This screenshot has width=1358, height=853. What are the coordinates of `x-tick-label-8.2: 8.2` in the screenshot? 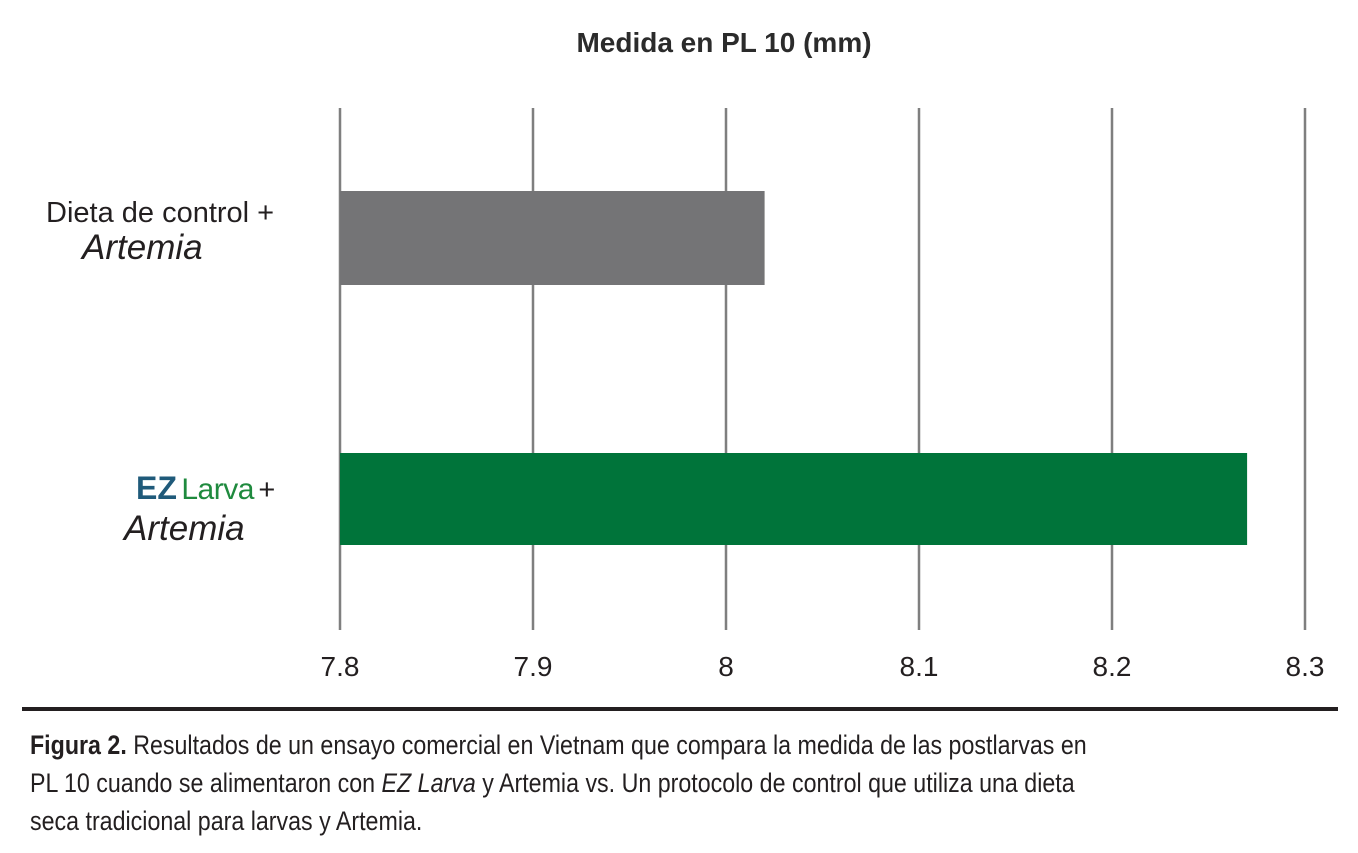 It's located at (1112, 666).